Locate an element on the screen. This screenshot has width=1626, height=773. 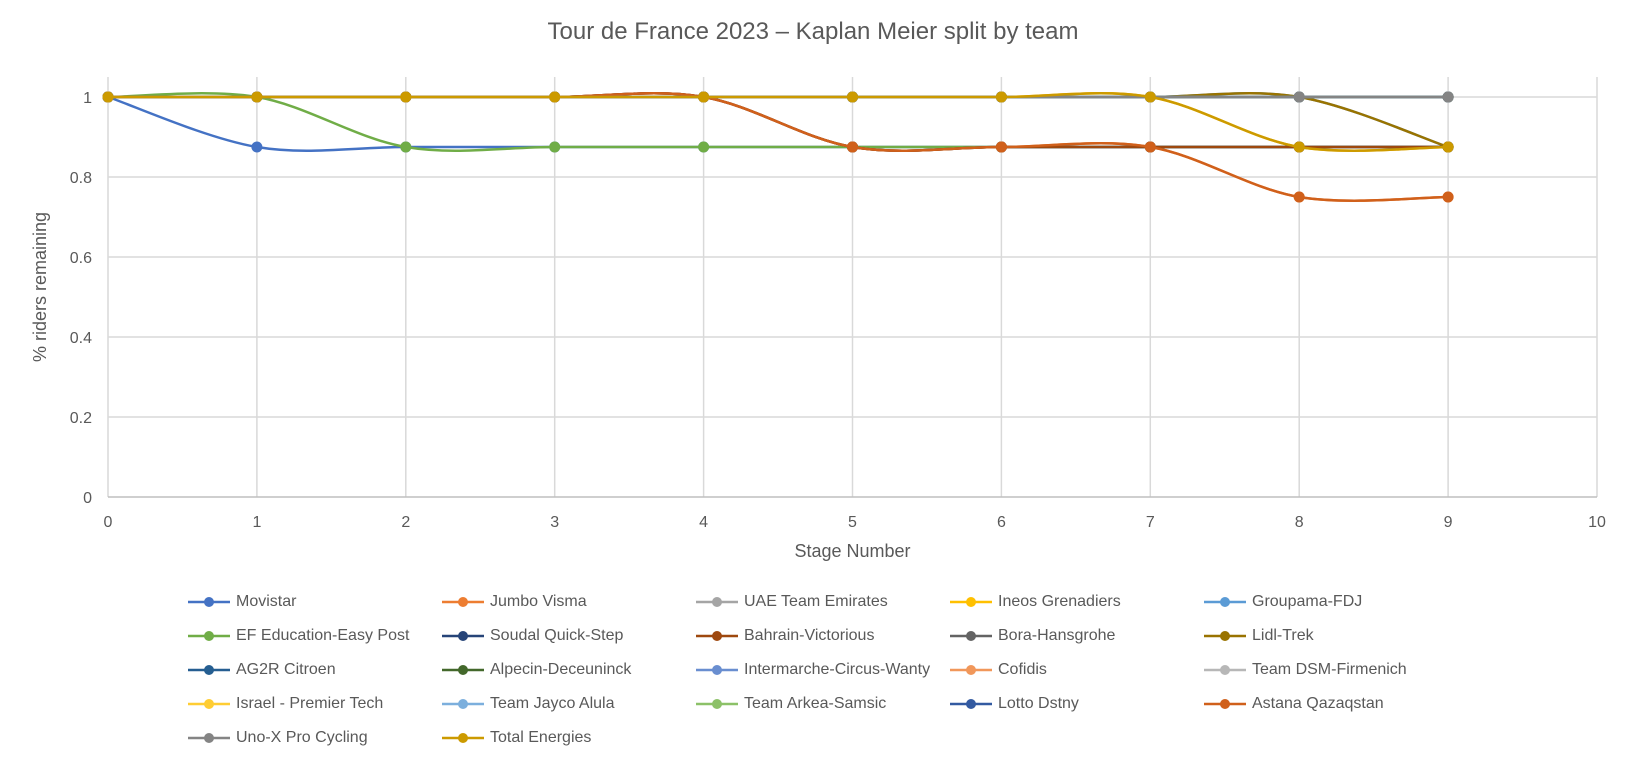
legend-item: Intermarche-Circus-Wanty is located at coordinates (823, 670).